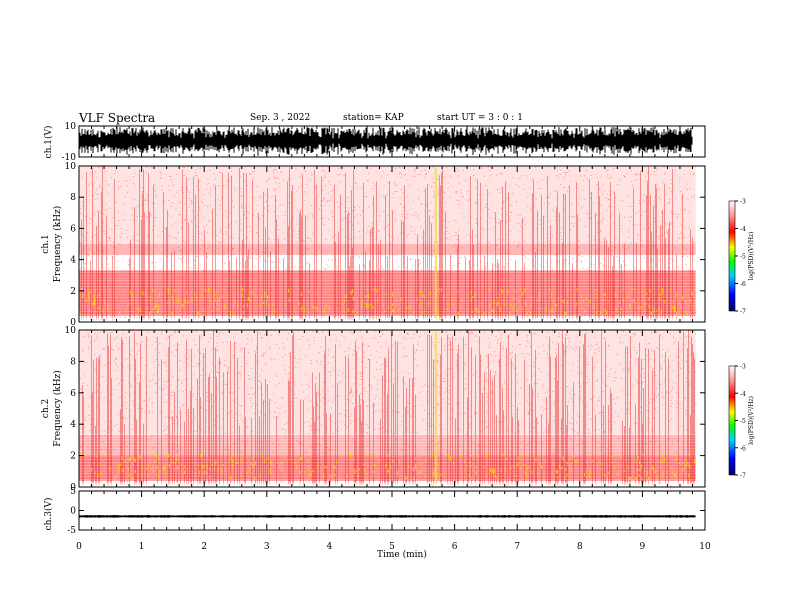  What do you see at coordinates (46, 243) in the screenshot?
I see `channel-label: ch.1` at bounding box center [46, 243].